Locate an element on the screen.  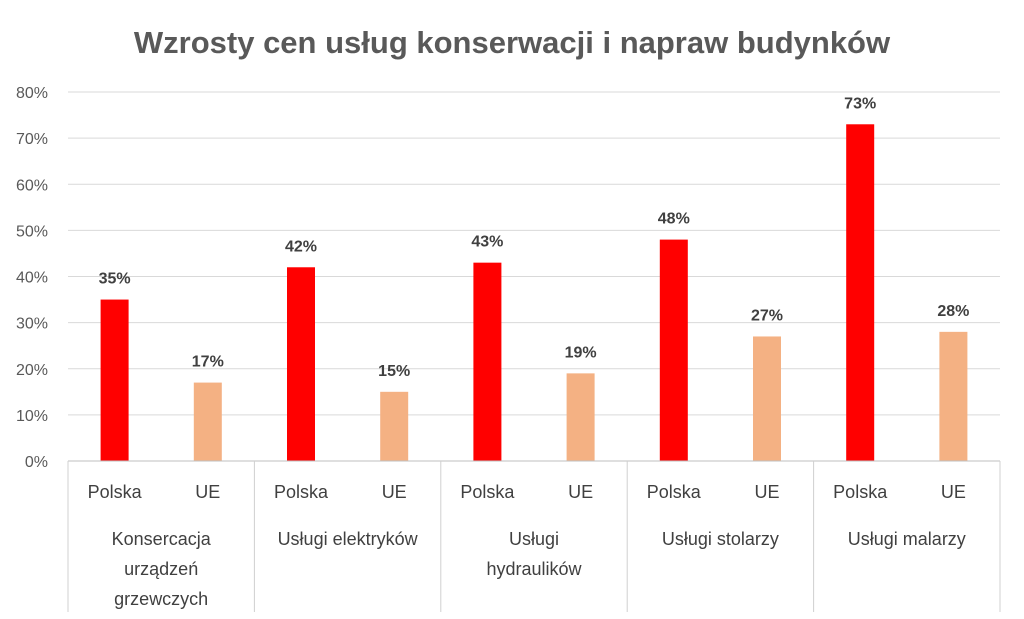
data-label: 43% is located at coordinates (487, 242).